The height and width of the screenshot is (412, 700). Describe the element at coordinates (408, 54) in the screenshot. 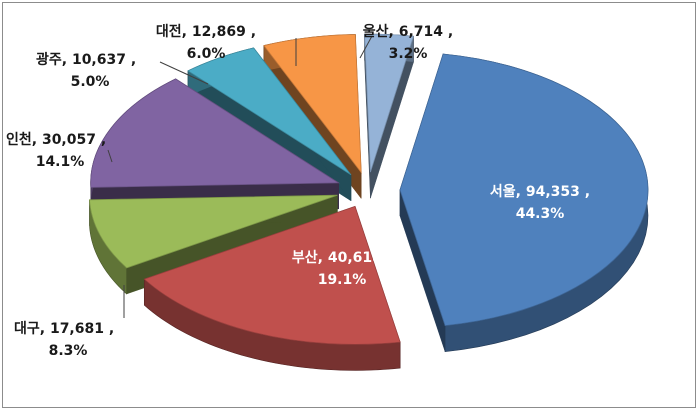

I see `data-label-percent-울산: 3.2%` at that location.